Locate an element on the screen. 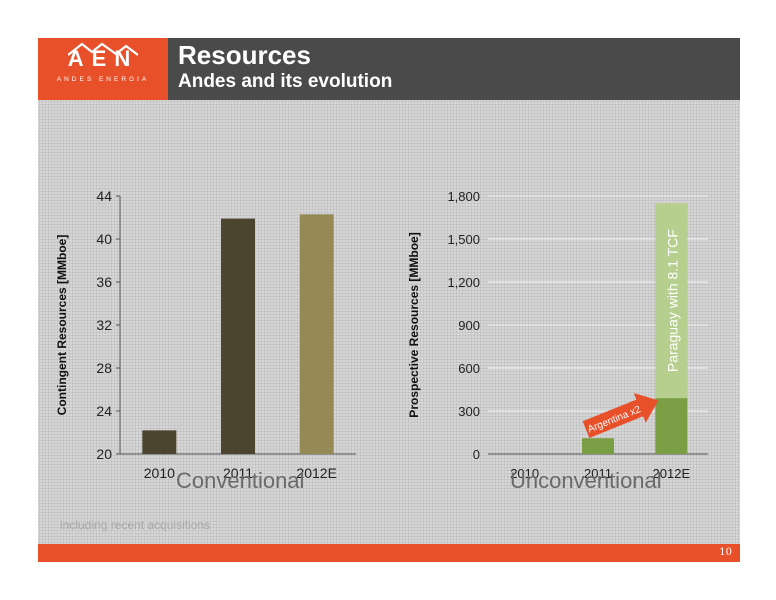  footer-bar: 10 is located at coordinates (389, 553).